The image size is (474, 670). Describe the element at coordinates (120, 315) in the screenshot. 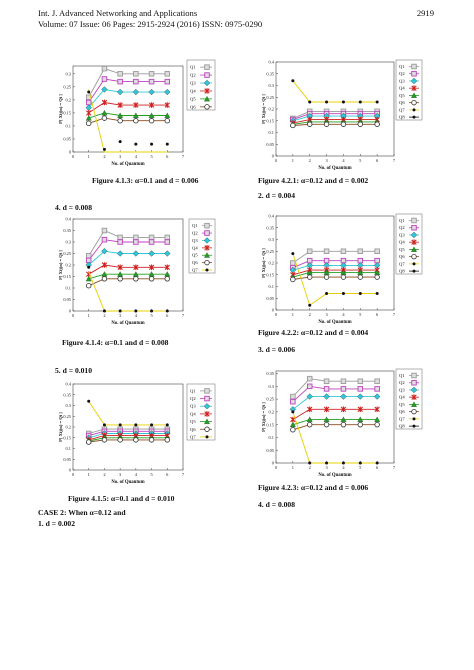

I see `x-tick-label: 3` at that location.